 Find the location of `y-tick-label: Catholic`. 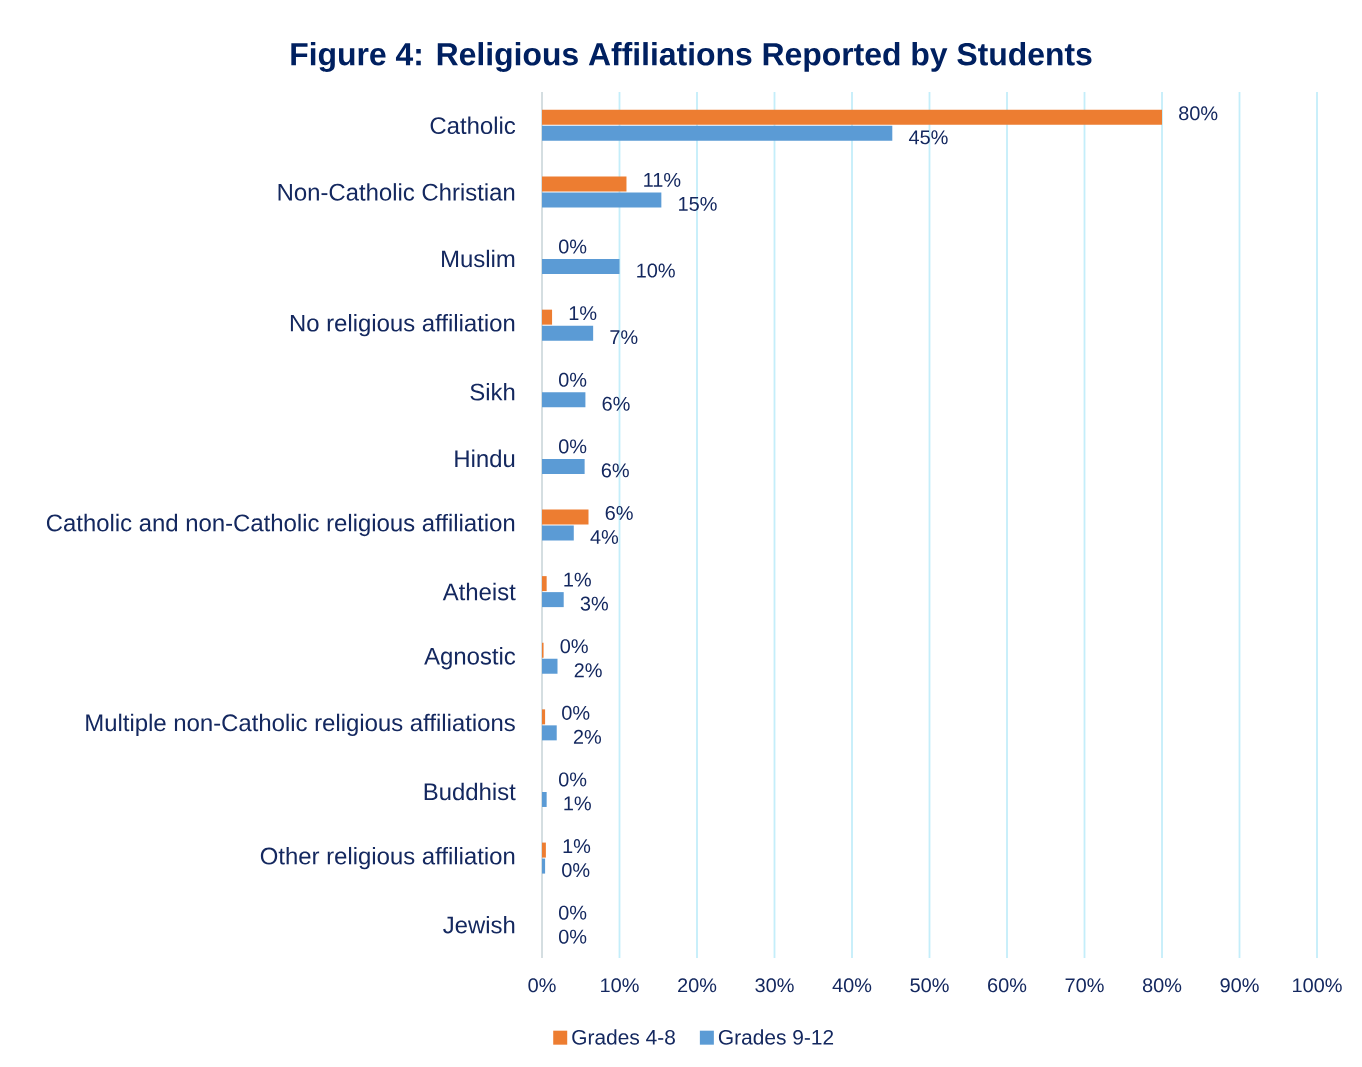

y-tick-label: Catholic is located at coordinates (473, 125).